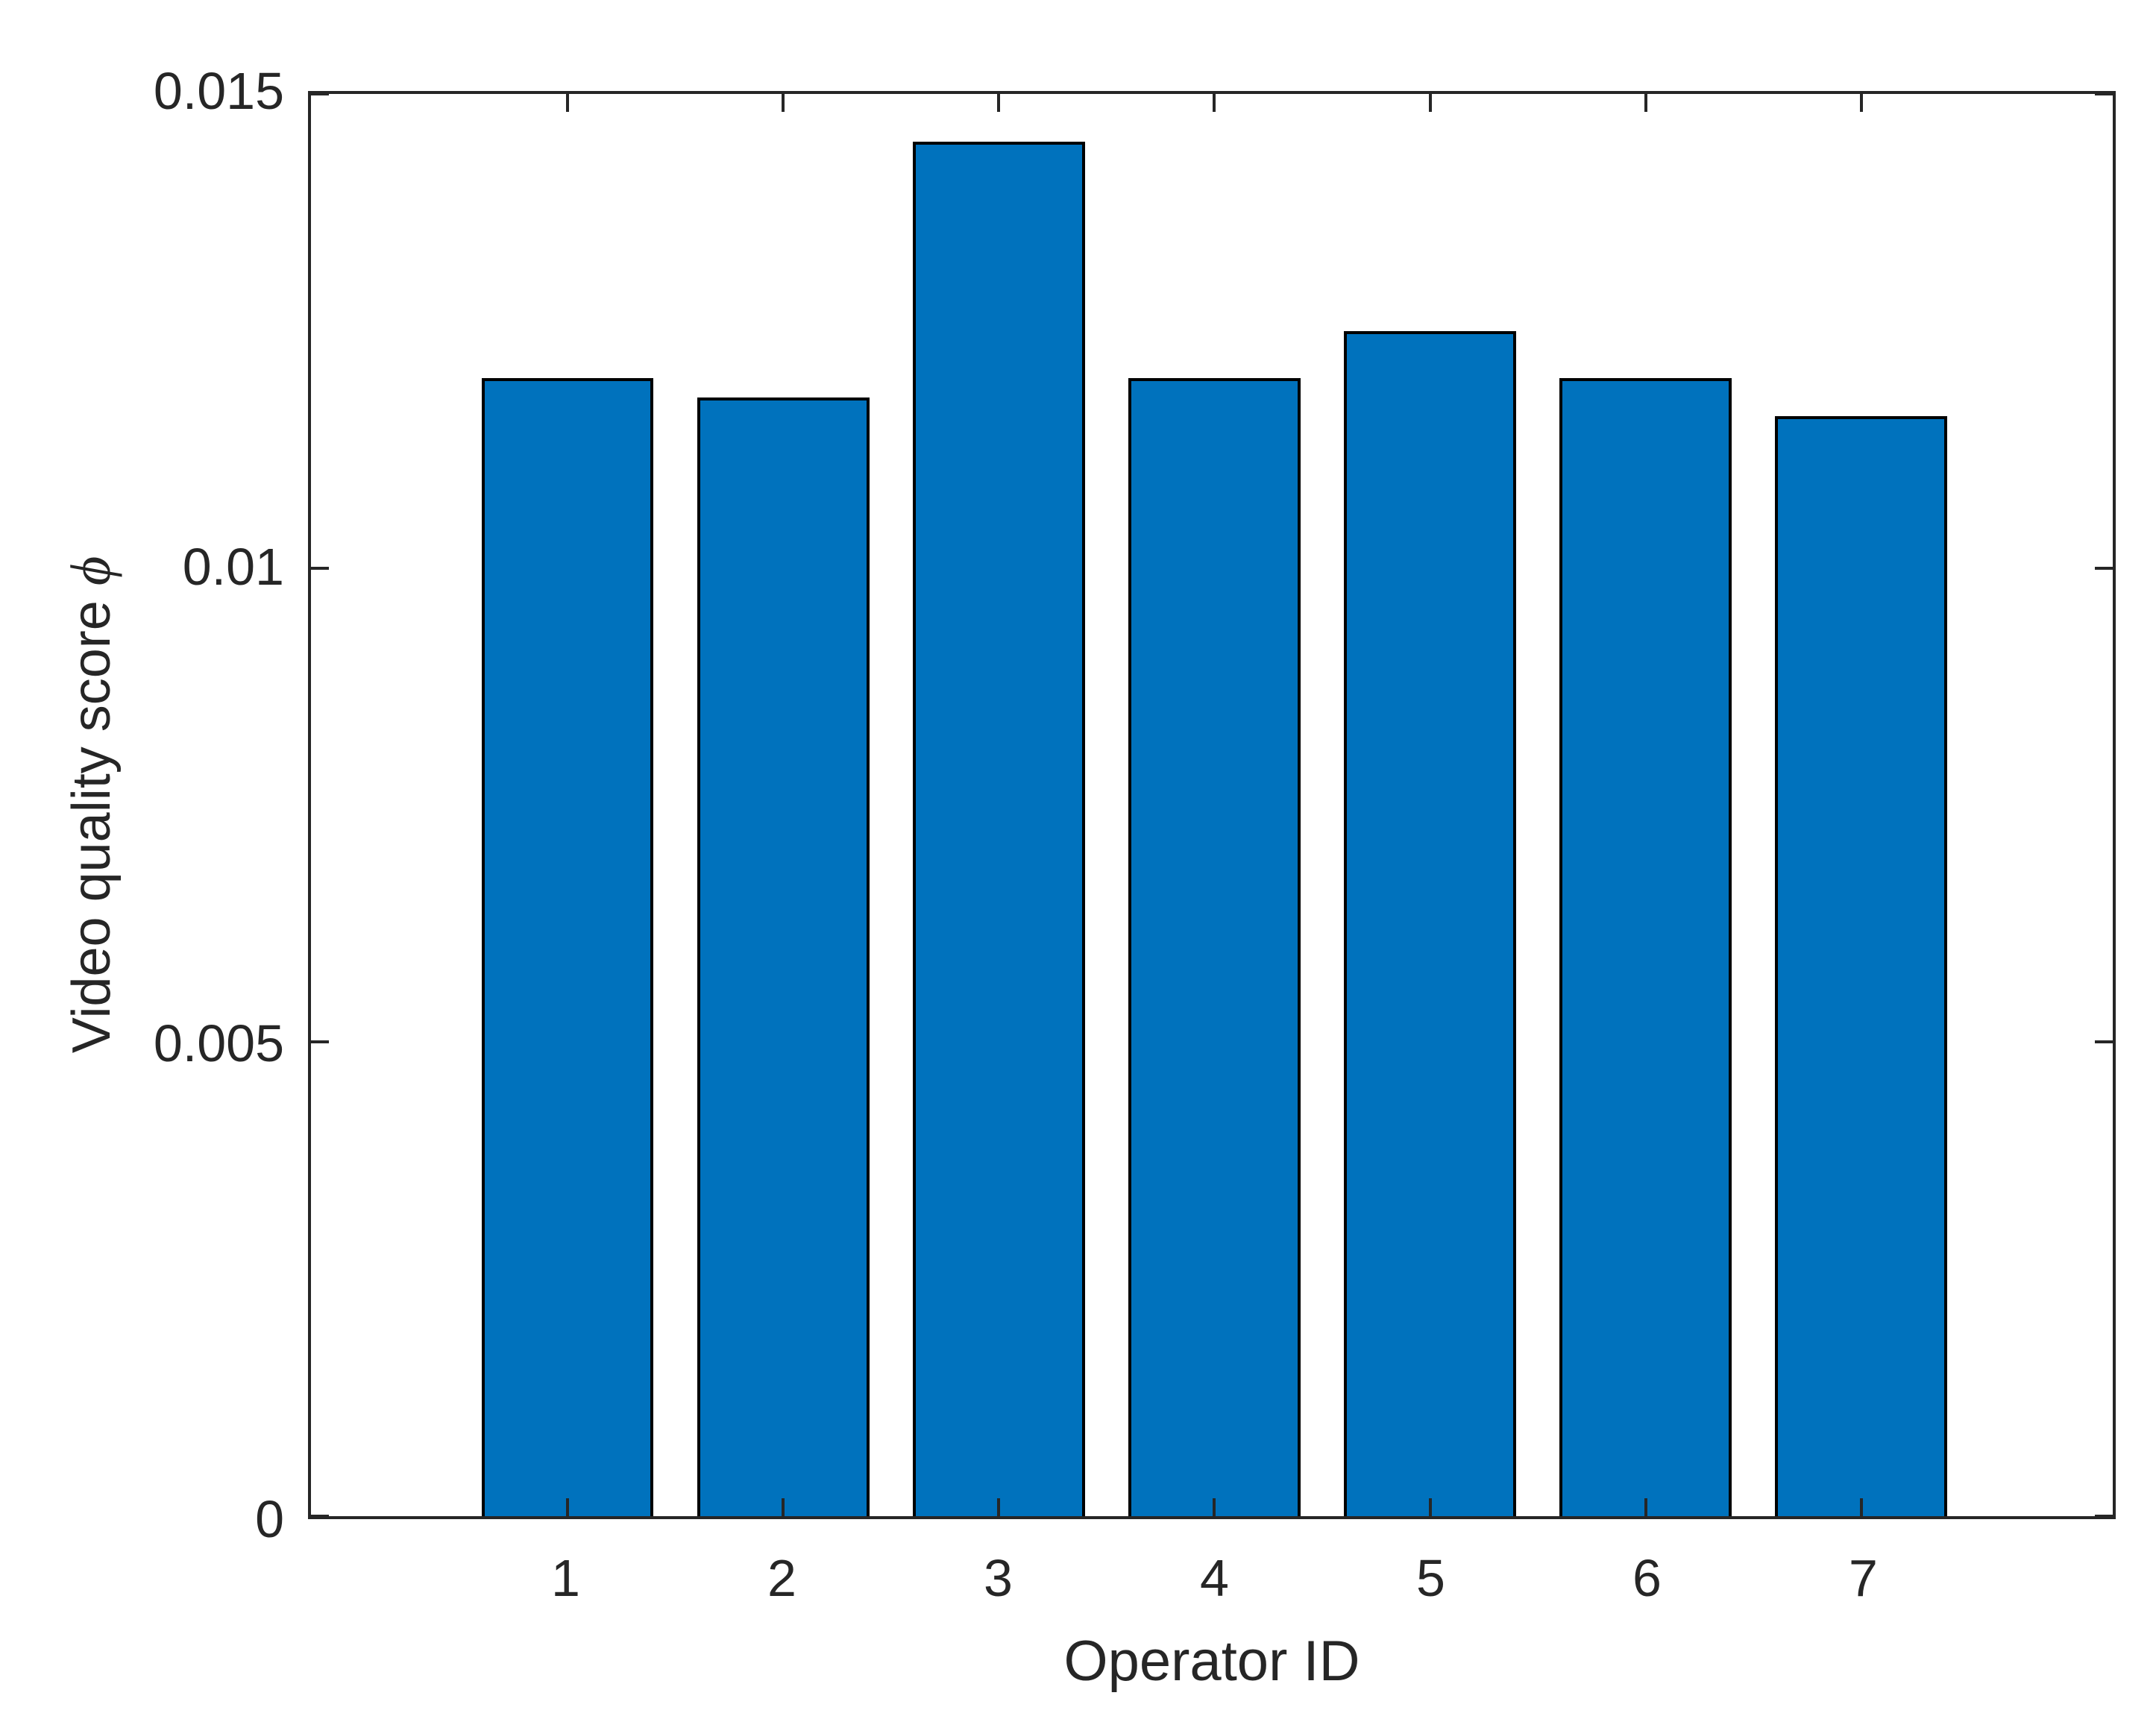 The image size is (2156, 1722). What do you see at coordinates (781, 1578) in the screenshot?
I see `x-tick-label: 2` at bounding box center [781, 1578].